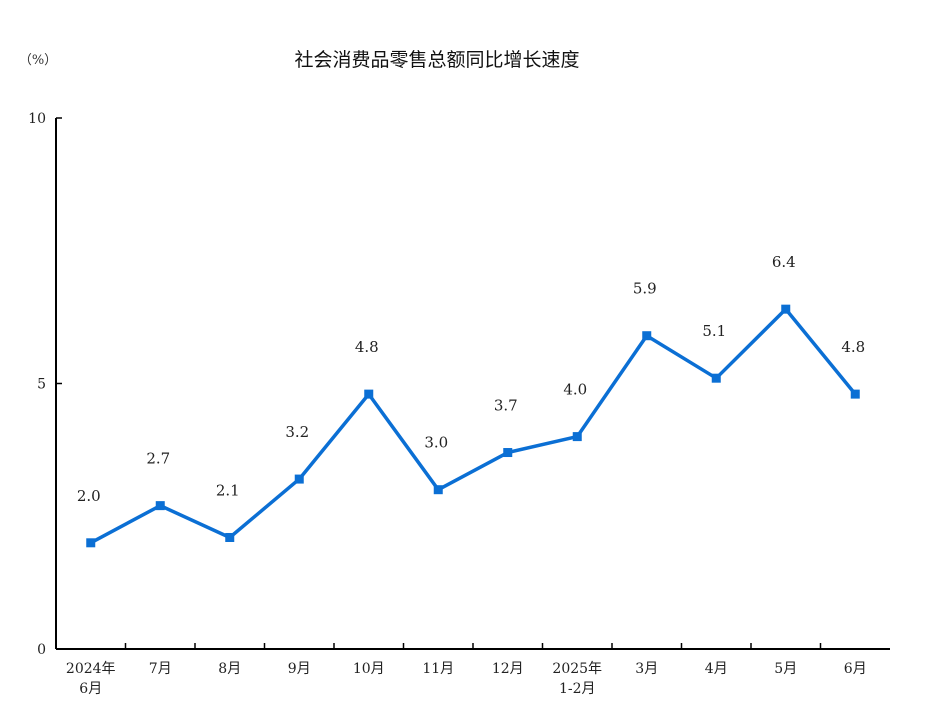  Describe the element at coordinates (646, 669) in the screenshot. I see `x-tick-label: 3月` at that location.